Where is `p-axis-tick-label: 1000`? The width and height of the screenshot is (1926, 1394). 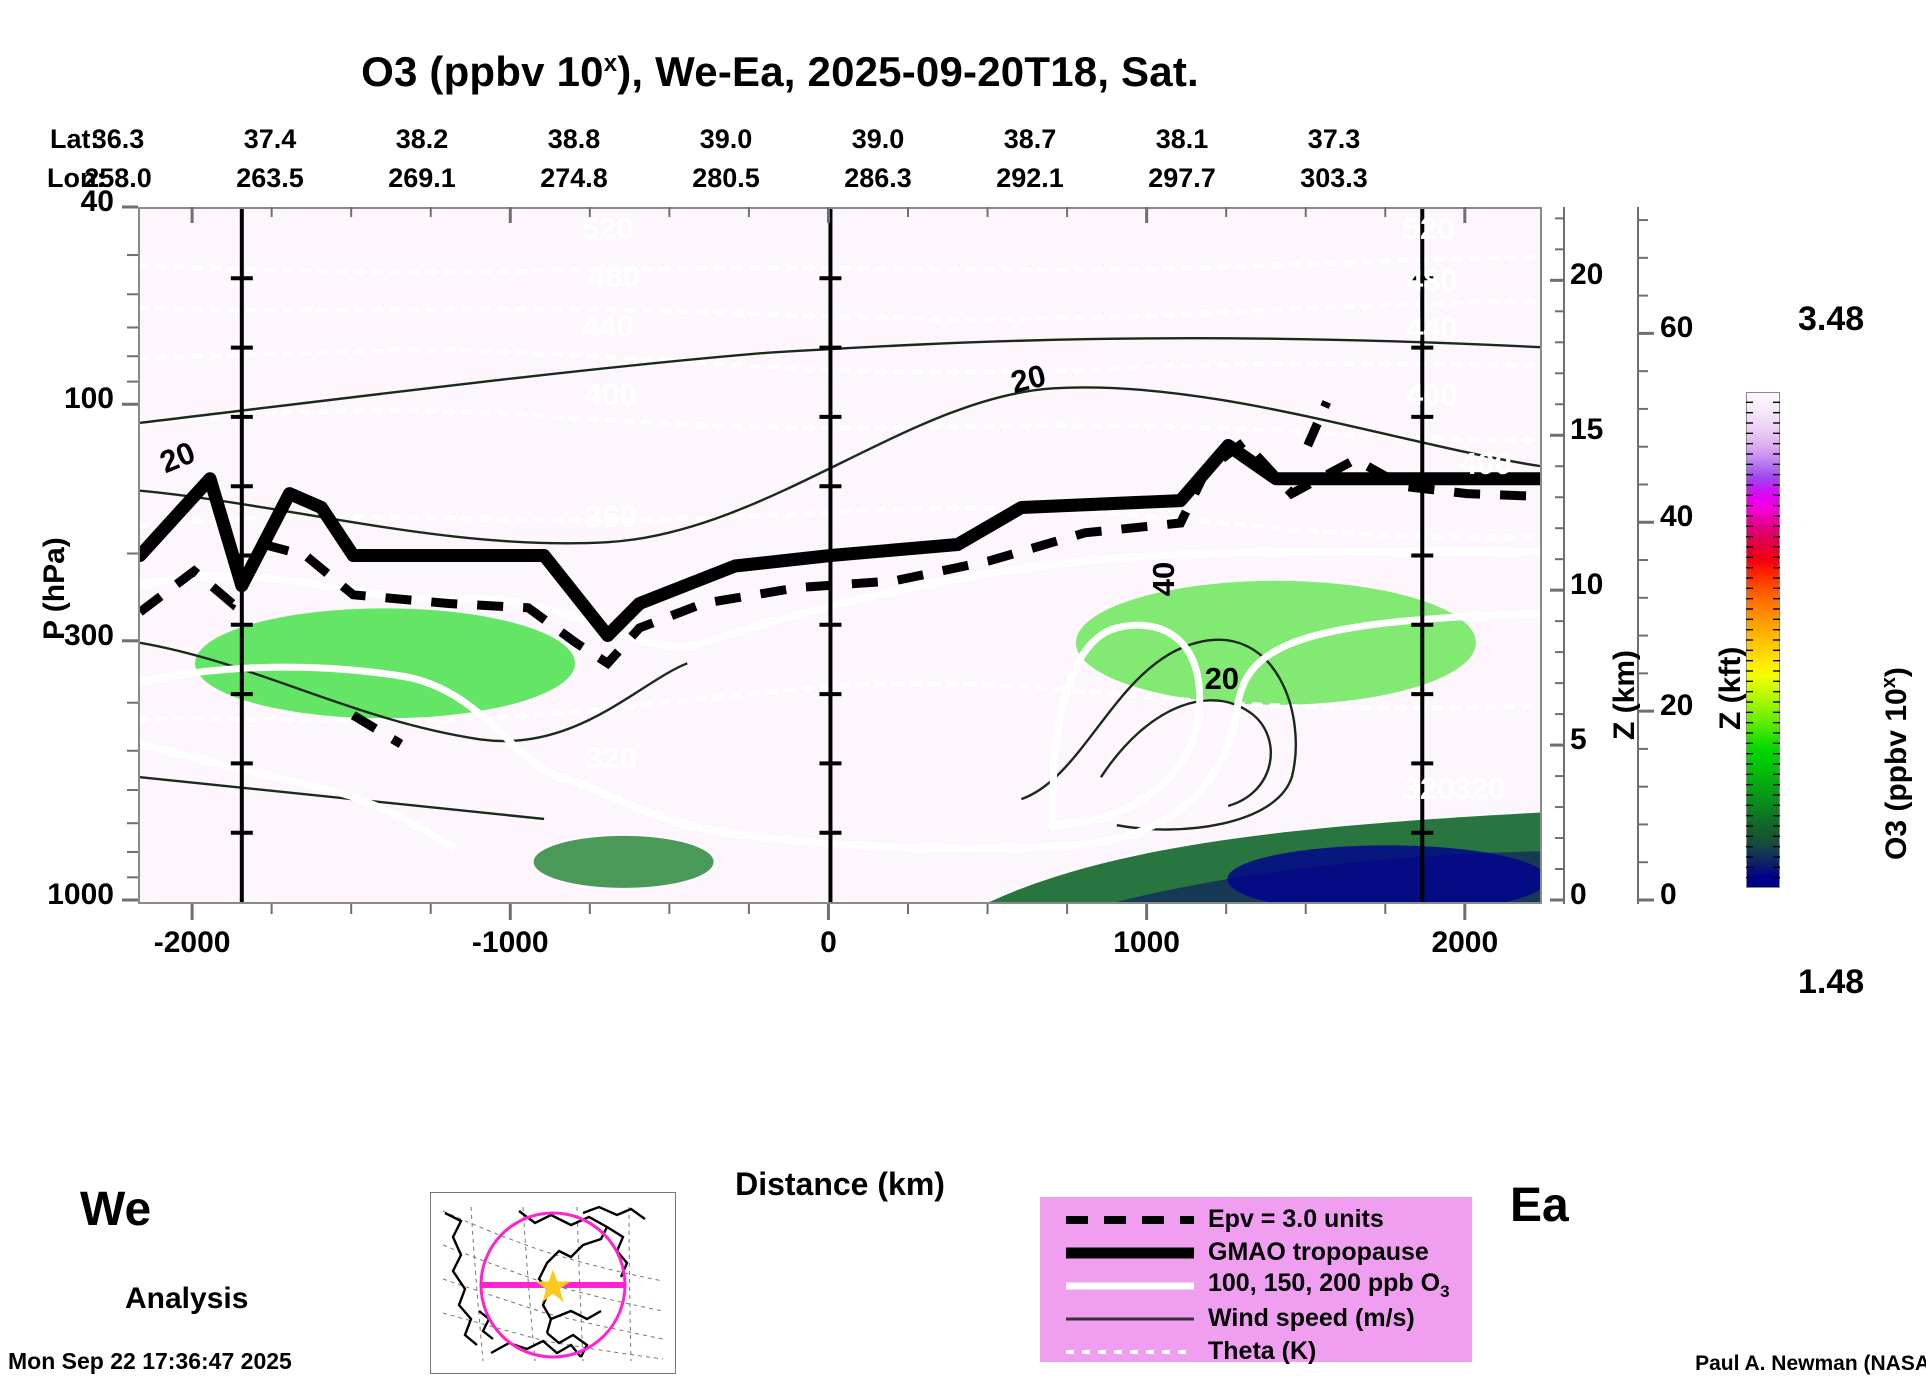
p-axis-tick-label: 1000 is located at coordinates (80, 894).